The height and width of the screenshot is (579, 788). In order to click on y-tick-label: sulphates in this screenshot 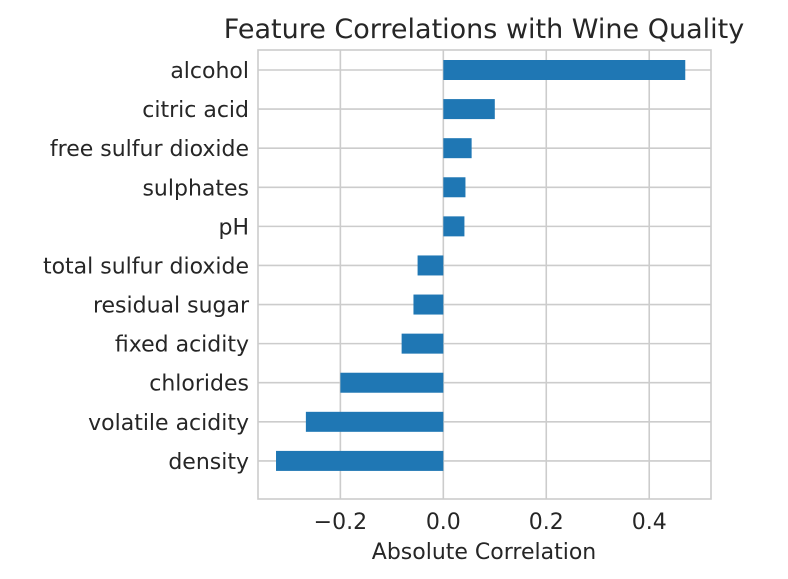, I will do `click(195, 188)`.